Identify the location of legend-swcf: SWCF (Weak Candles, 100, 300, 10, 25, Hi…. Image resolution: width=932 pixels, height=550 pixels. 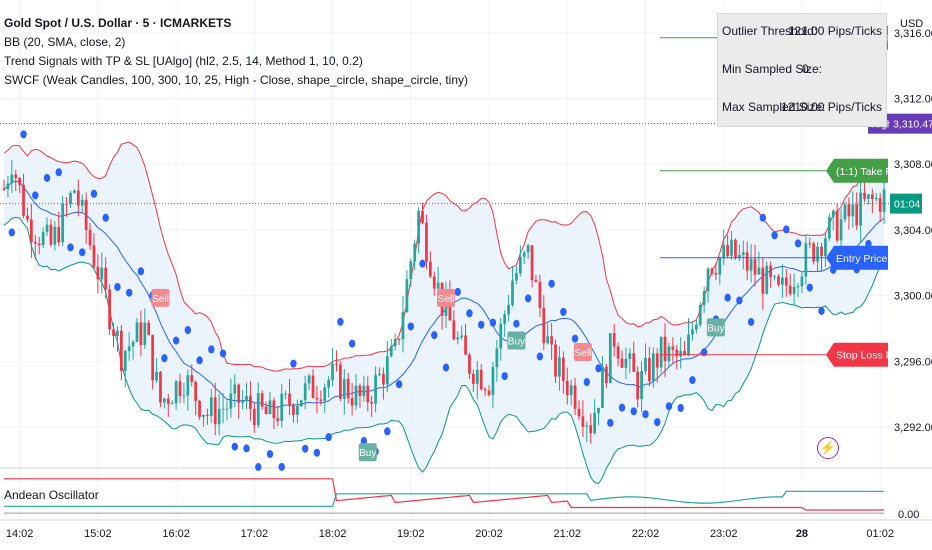
(236, 80).